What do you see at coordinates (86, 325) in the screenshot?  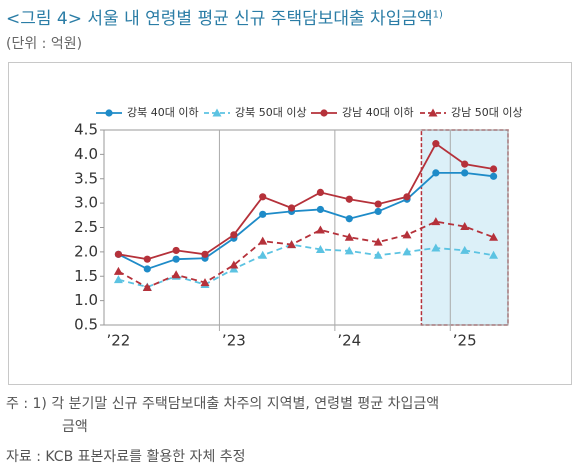 I see `y-tick-label: 0.5` at bounding box center [86, 325].